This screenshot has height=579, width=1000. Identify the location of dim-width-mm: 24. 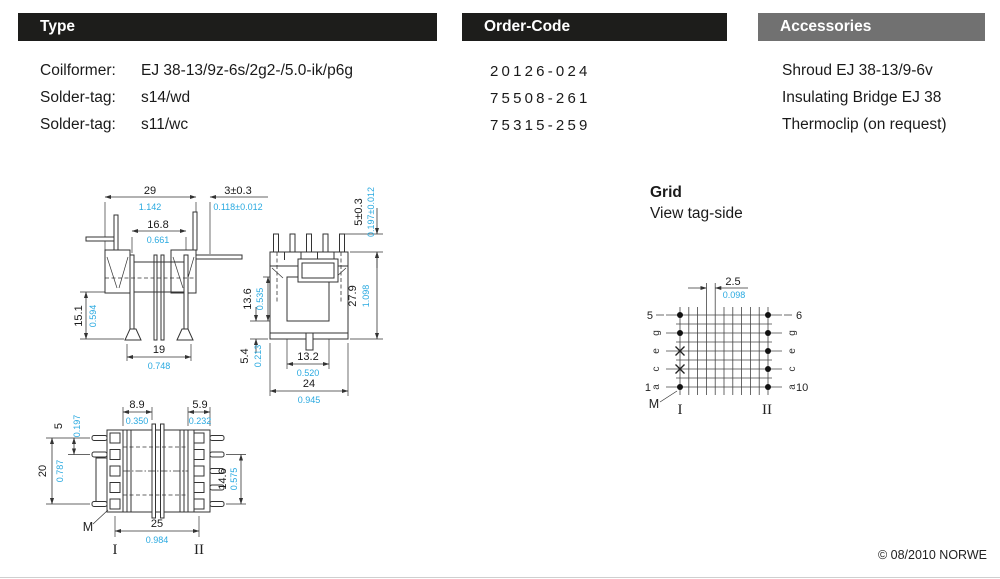
(309, 384).